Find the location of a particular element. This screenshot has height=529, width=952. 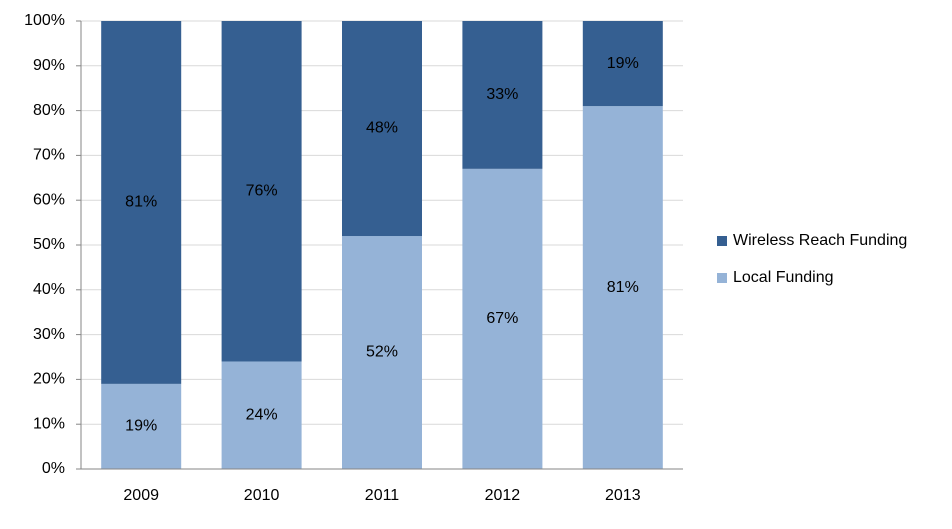

data-label: 52% is located at coordinates (382, 352).